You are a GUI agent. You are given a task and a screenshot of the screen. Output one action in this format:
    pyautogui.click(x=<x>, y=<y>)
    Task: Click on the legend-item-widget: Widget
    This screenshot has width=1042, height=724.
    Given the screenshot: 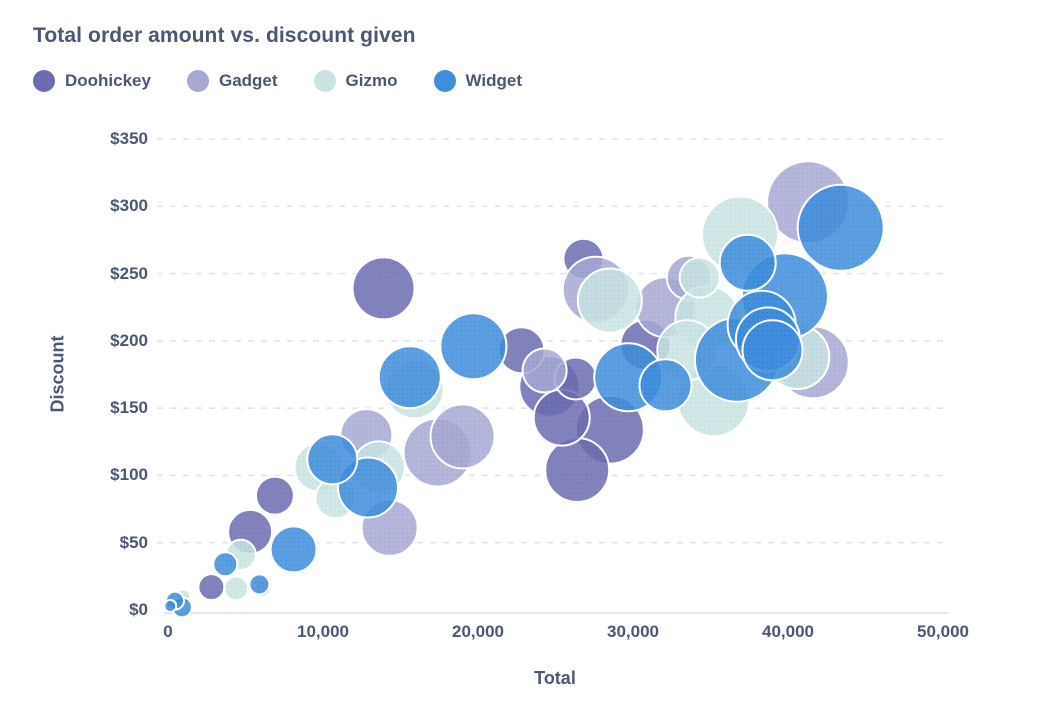 What is the action you would take?
    pyautogui.click(x=478, y=81)
    